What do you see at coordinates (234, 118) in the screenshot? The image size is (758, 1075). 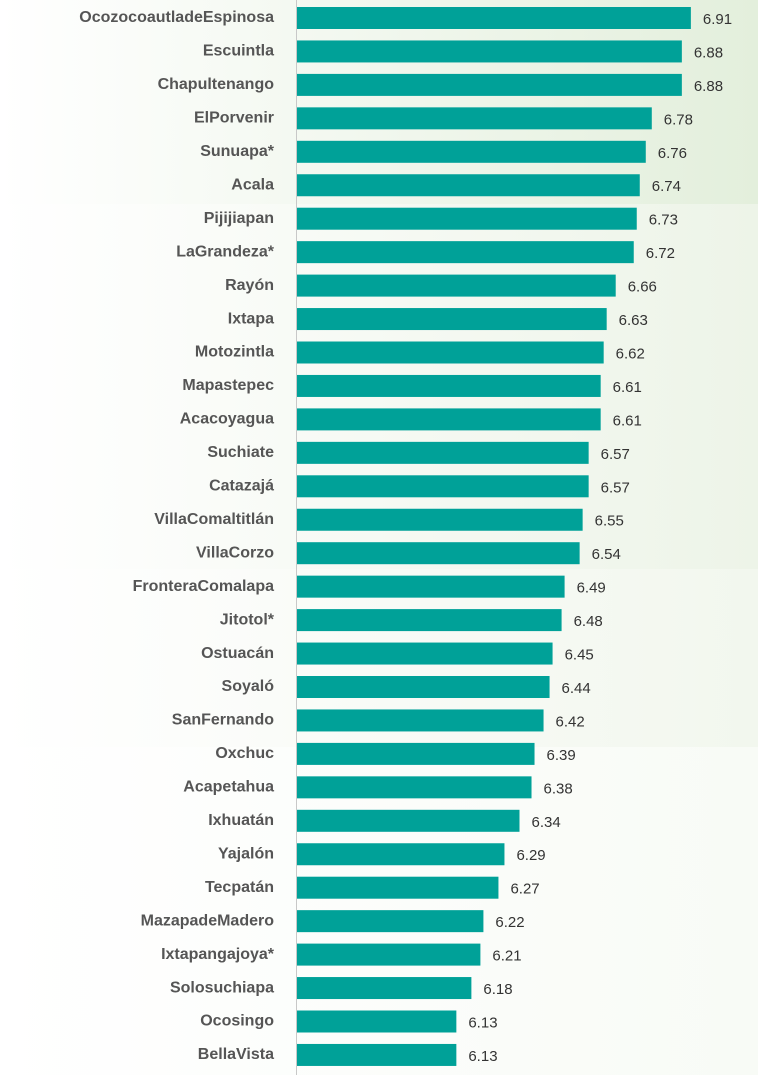 I see `category-label: ElPorvenir` at bounding box center [234, 118].